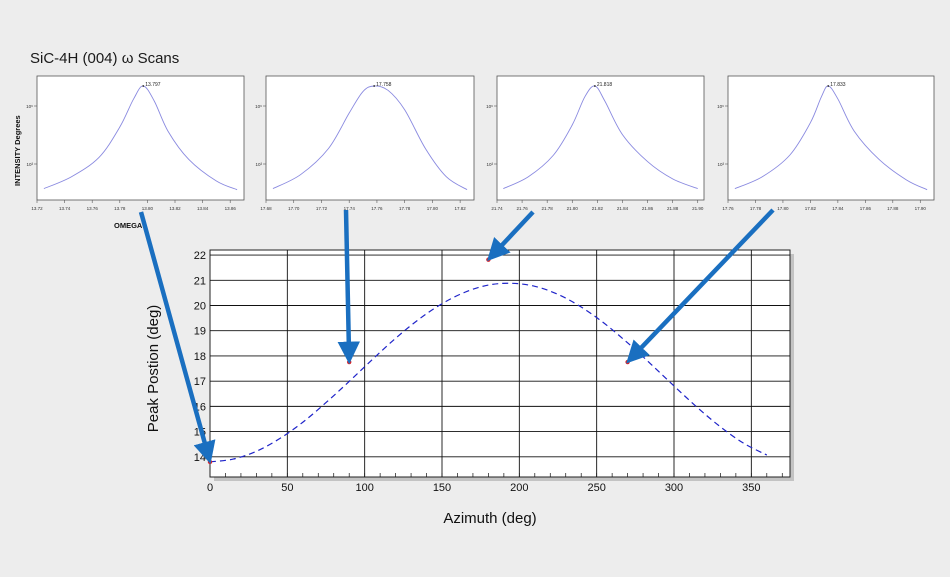 The height and width of the screenshot is (577, 950). Describe the element at coordinates (674, 488) in the screenshot. I see `main-x-tick-label: 300` at that location.